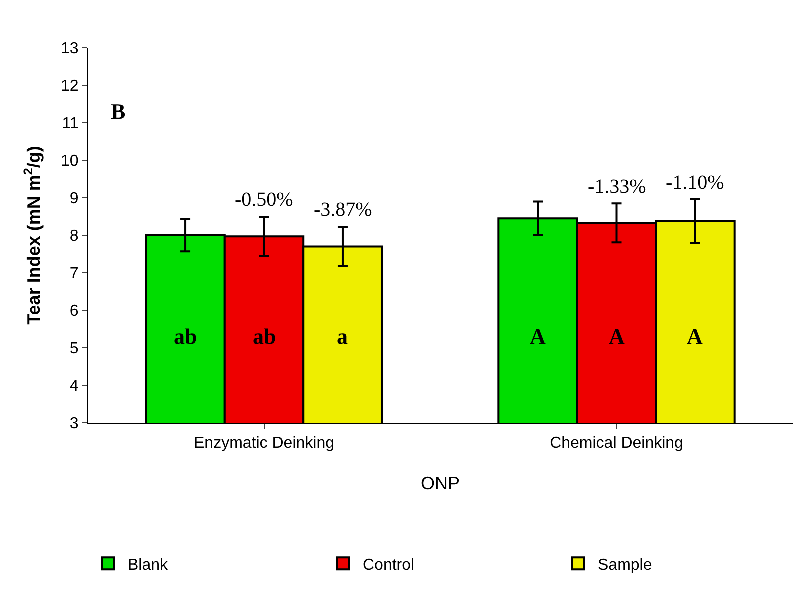 This screenshot has width=798, height=599. What do you see at coordinates (70, 161) in the screenshot?
I see `y-tick-label: 10` at bounding box center [70, 161].